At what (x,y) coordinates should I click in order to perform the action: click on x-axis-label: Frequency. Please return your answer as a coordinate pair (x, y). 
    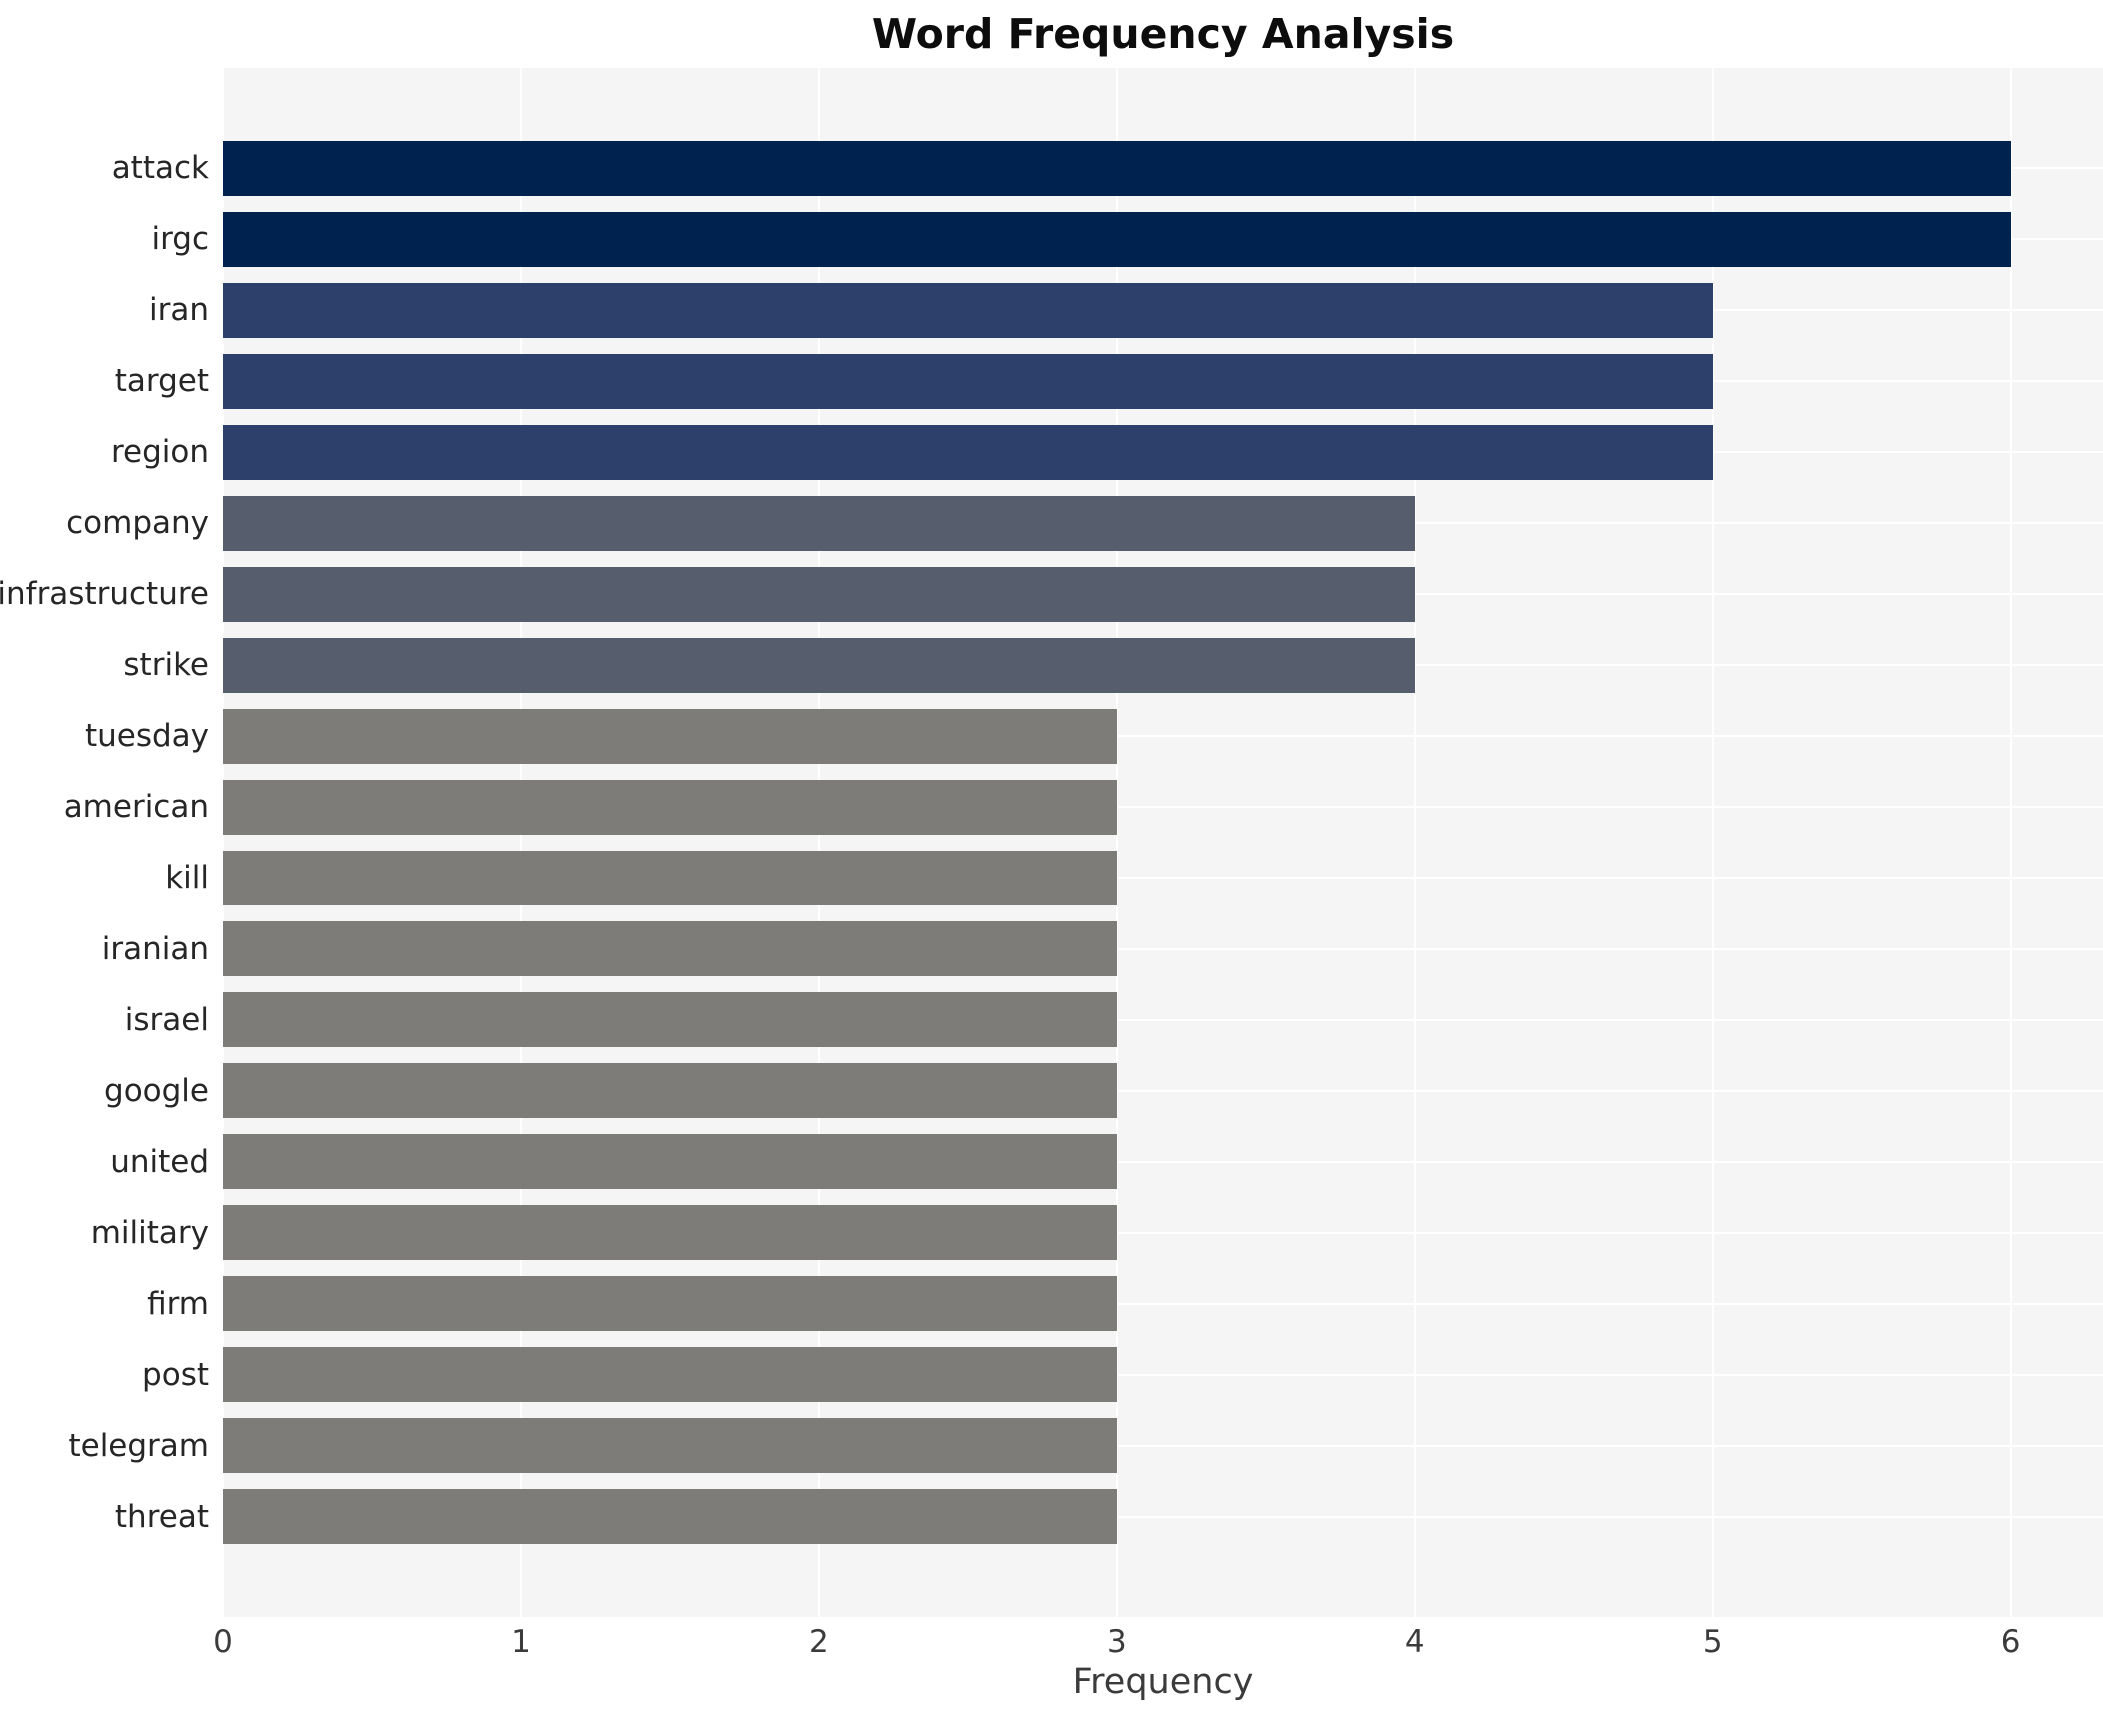
    Looking at the image, I should click on (1163, 1682).